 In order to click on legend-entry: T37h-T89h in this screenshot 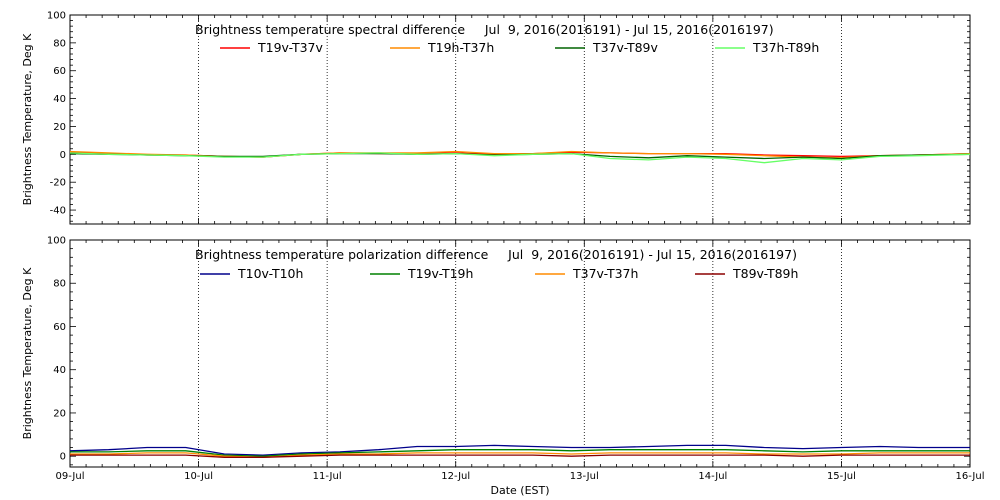, I will do `click(785, 47)`.